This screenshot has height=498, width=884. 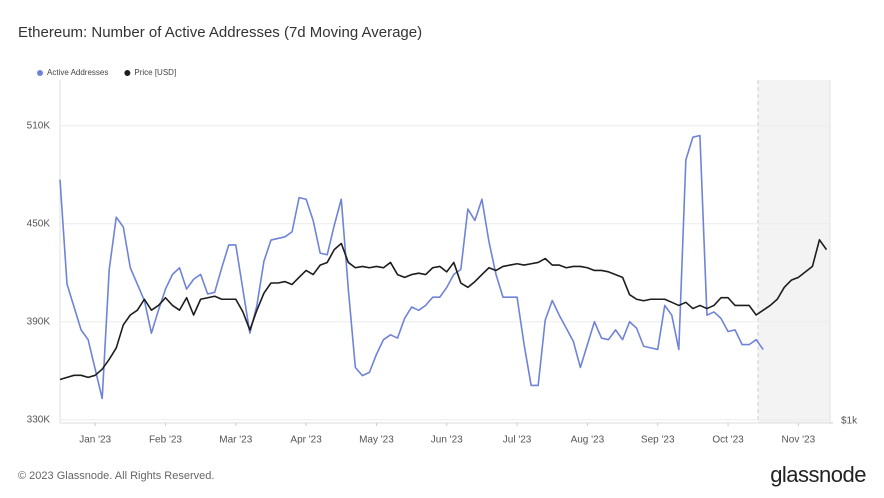 I want to click on x-tick-label: Feb '23, so click(x=165, y=440).